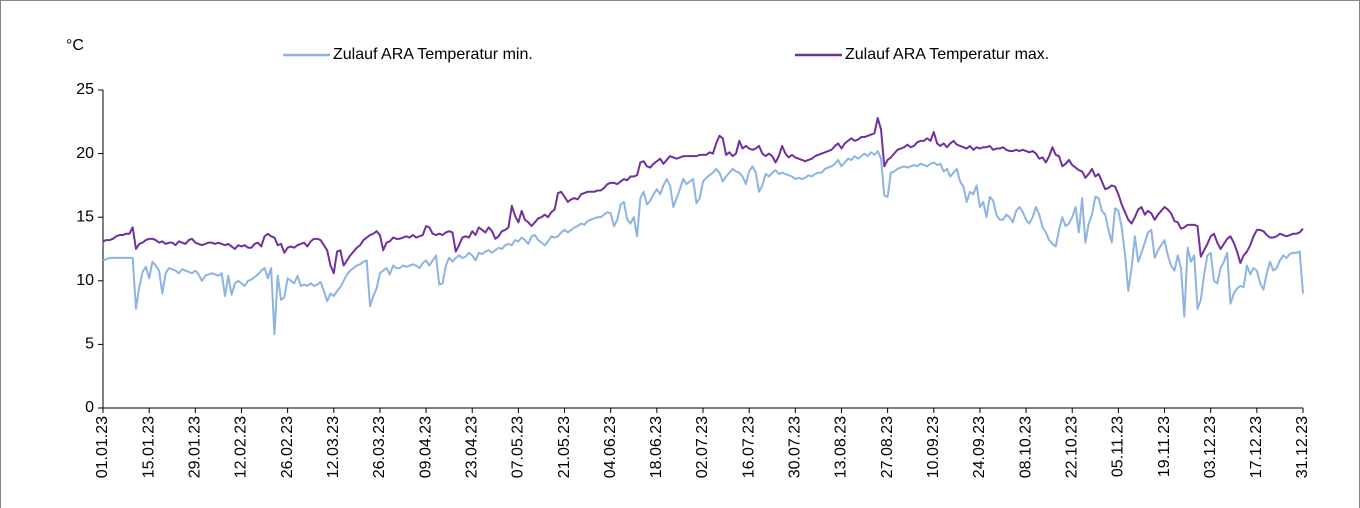  I want to click on x-tick-label: 05.11.23, so click(1118, 446).